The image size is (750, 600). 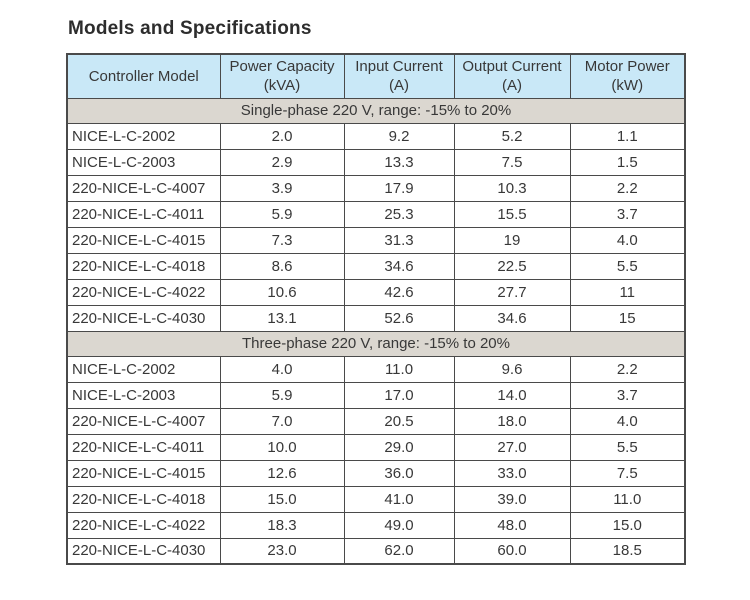 What do you see at coordinates (627, 162) in the screenshot?
I see `value-cell: 1.5` at bounding box center [627, 162].